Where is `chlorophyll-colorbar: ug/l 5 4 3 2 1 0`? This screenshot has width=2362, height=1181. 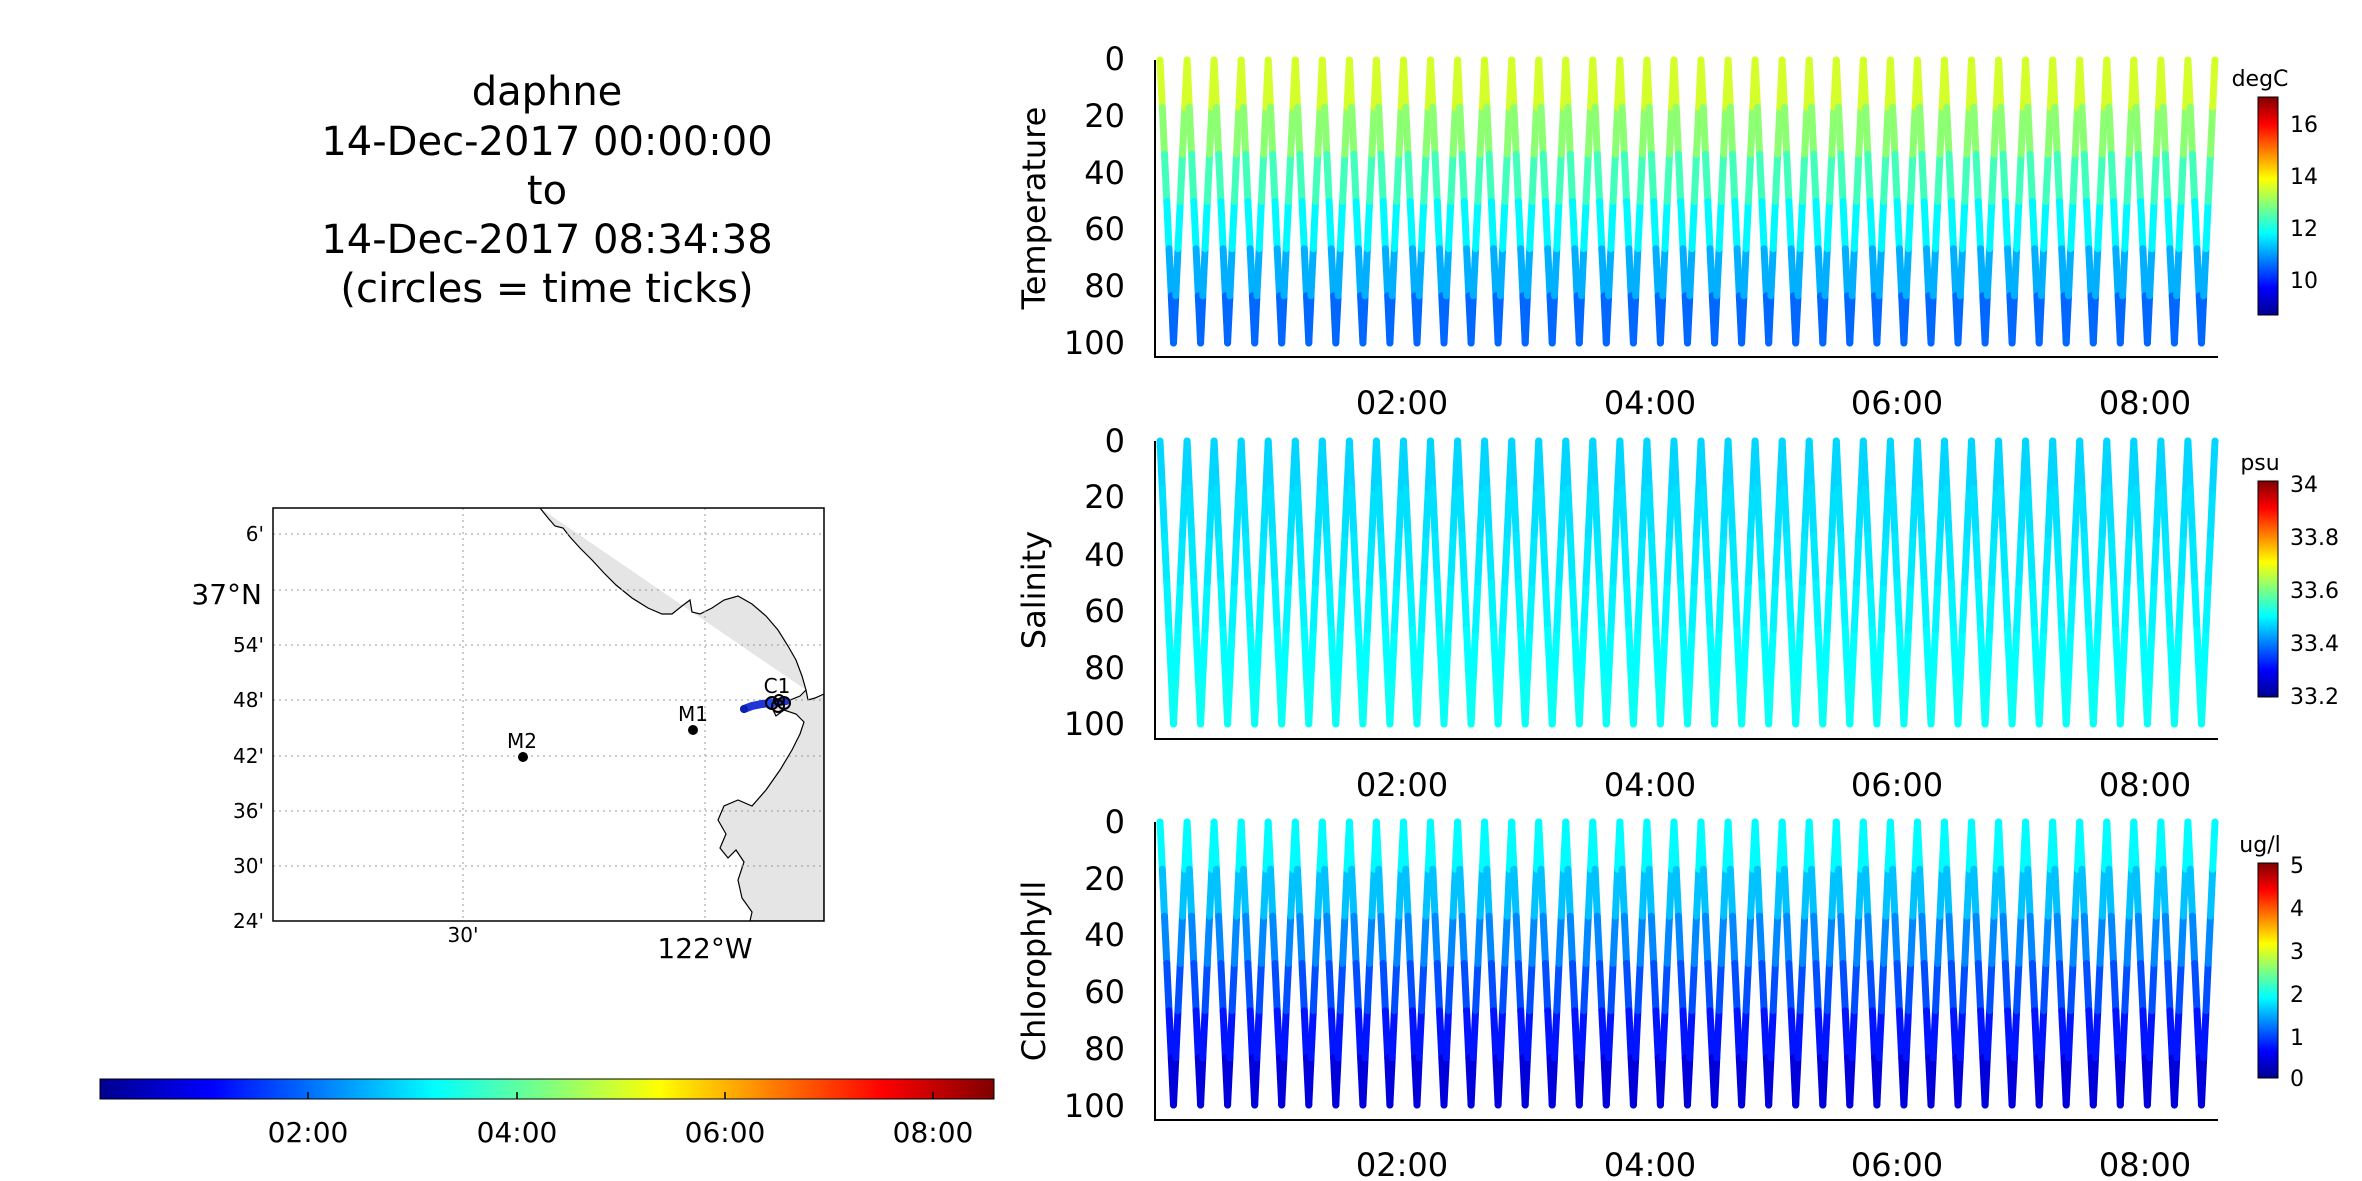 chlorophyll-colorbar: ug/l 5 4 3 2 1 0 is located at coordinates (2271, 962).